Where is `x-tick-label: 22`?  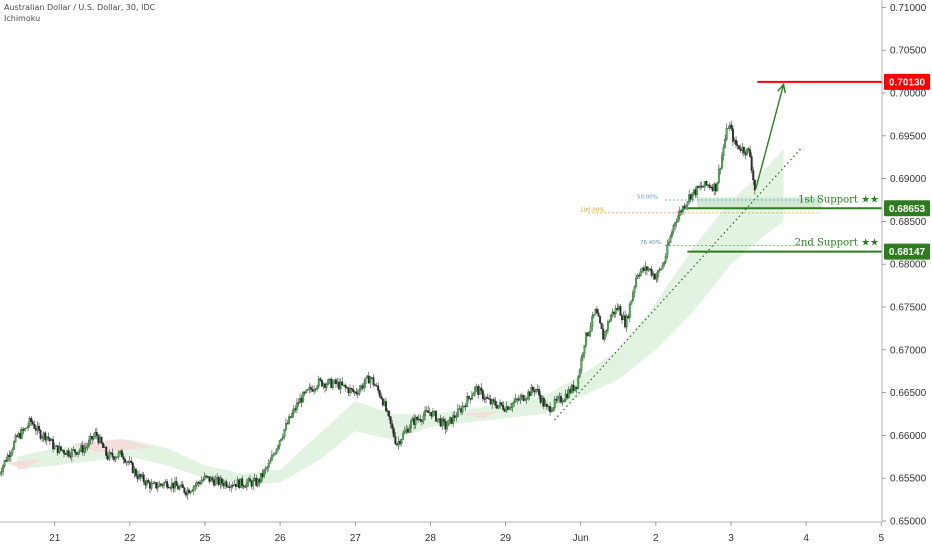
x-tick-label: 22 is located at coordinates (130, 538).